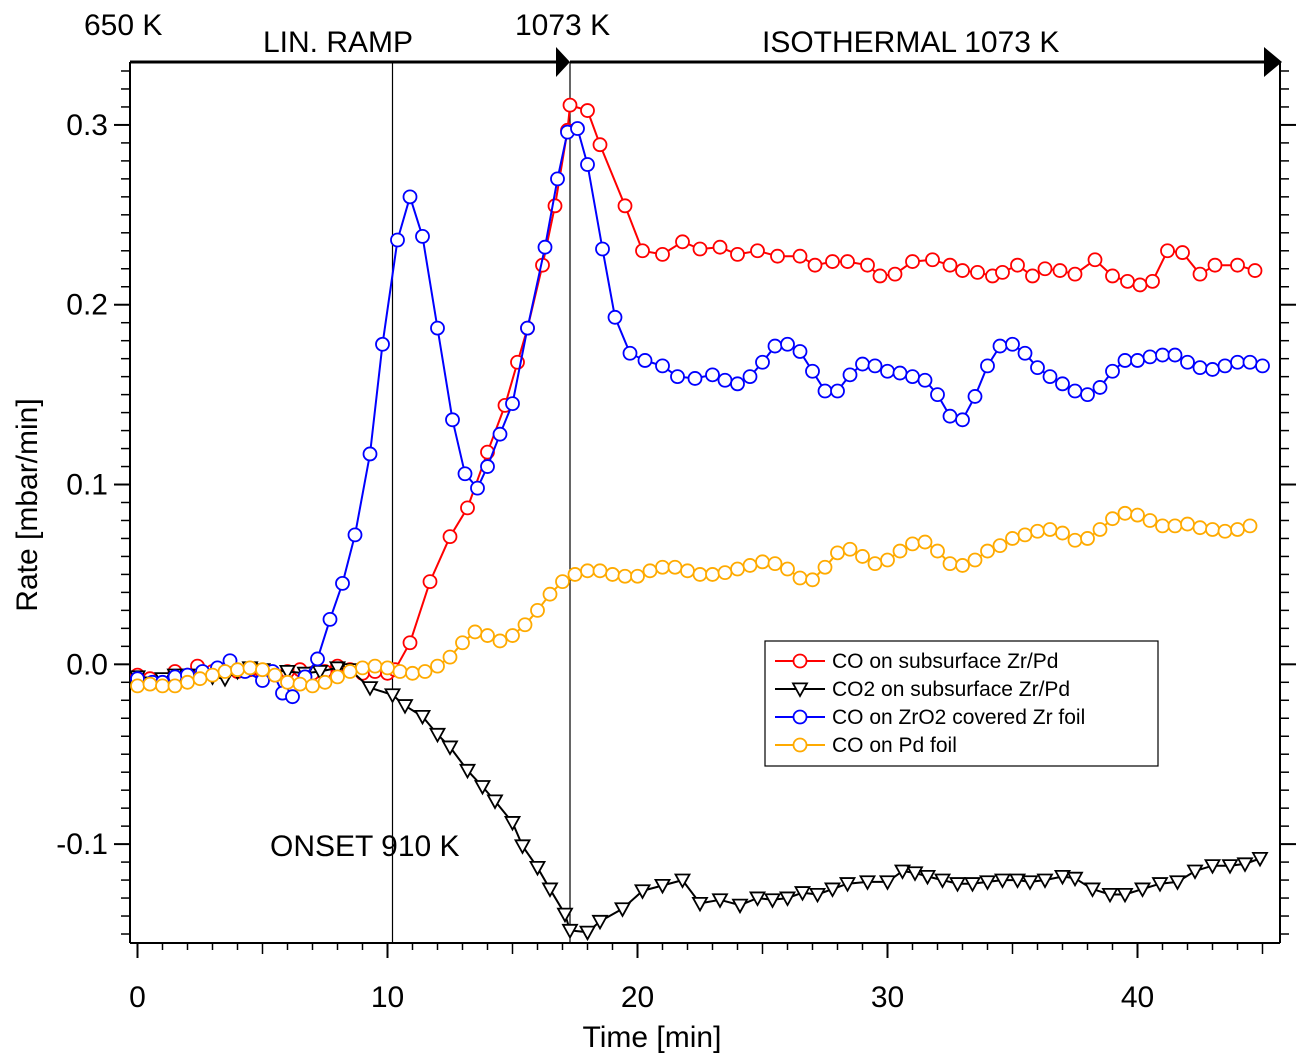  I want to click on phase-divider-lines, so click(481, 502).